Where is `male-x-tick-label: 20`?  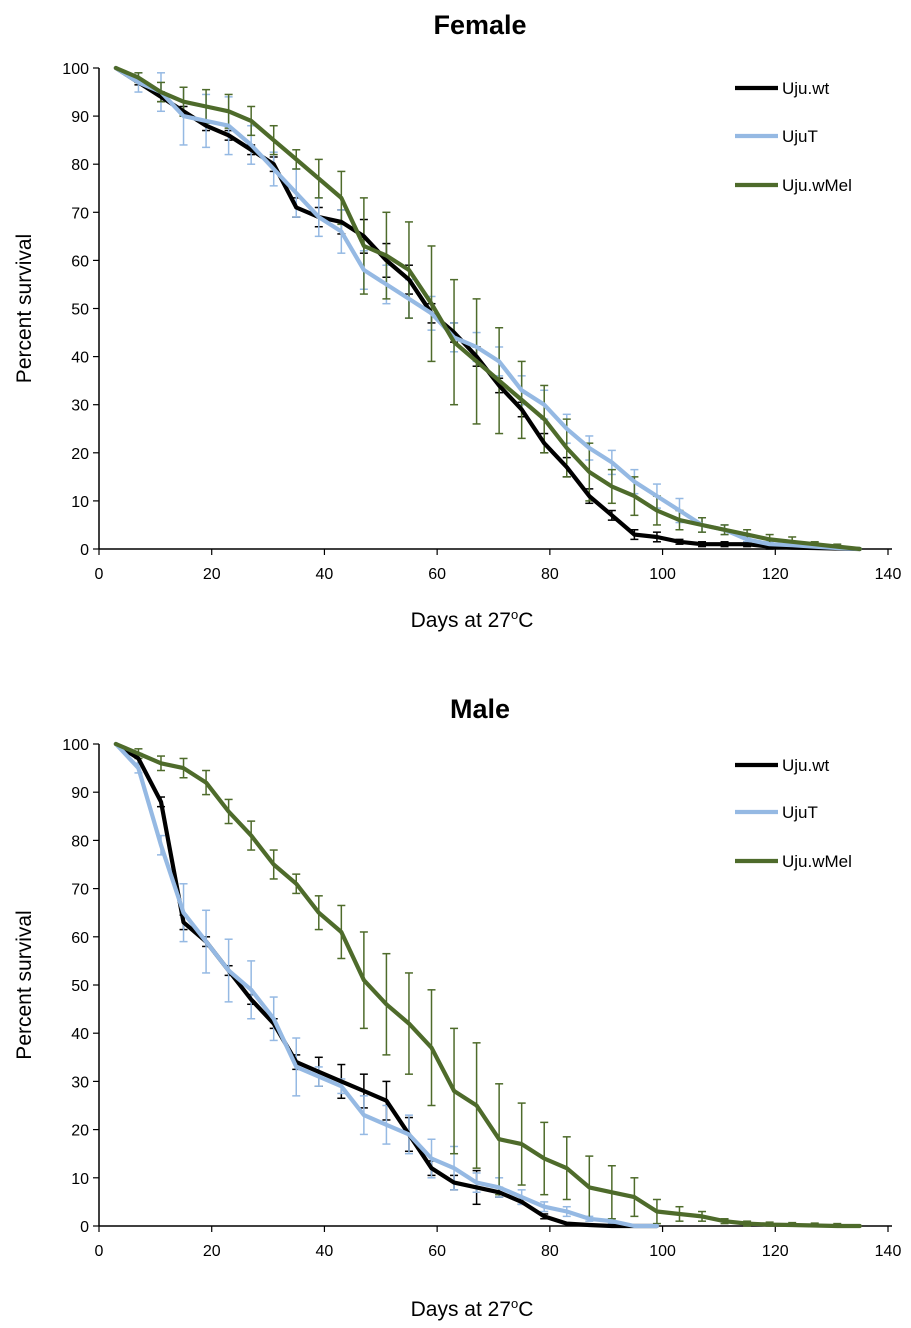
male-x-tick-label: 20 is located at coordinates (212, 1251).